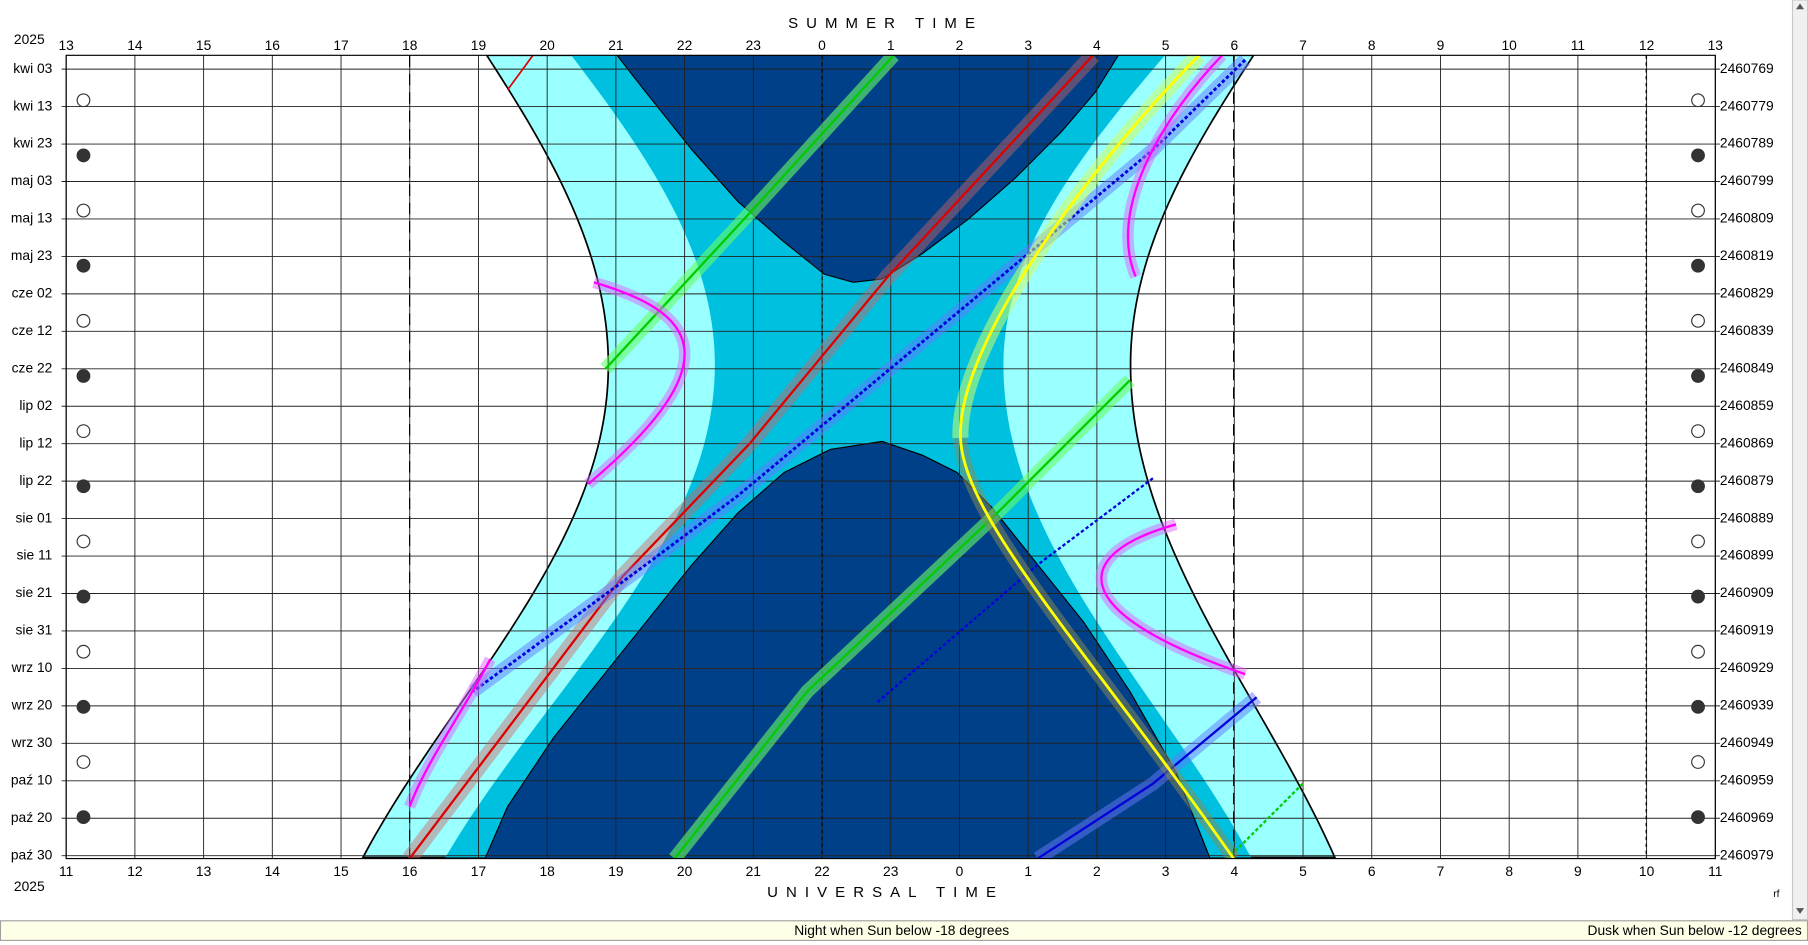  I want to click on bottom-hour-label: 3, so click(1166, 871).